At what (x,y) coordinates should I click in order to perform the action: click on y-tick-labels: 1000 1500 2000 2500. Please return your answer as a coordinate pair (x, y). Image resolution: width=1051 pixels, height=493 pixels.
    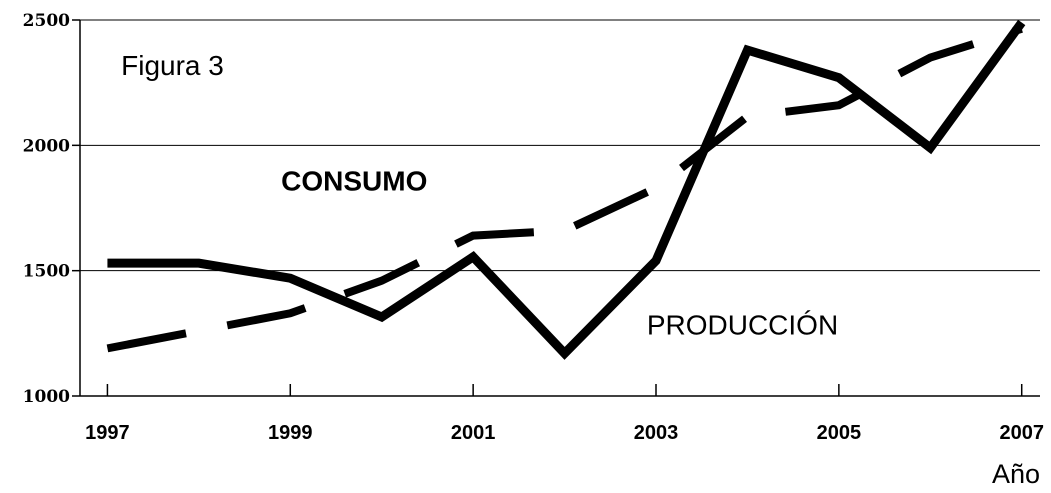
    Looking at the image, I should click on (51, 209).